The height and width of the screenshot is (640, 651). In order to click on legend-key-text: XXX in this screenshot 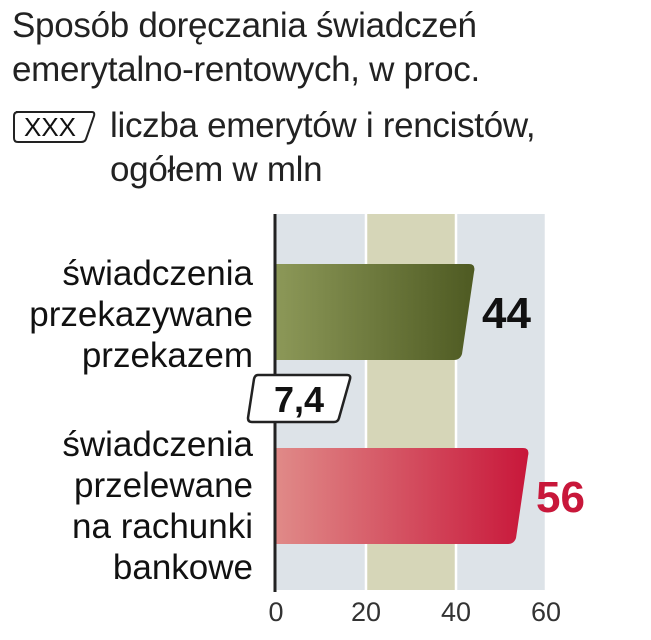, I will do `click(50, 127)`.